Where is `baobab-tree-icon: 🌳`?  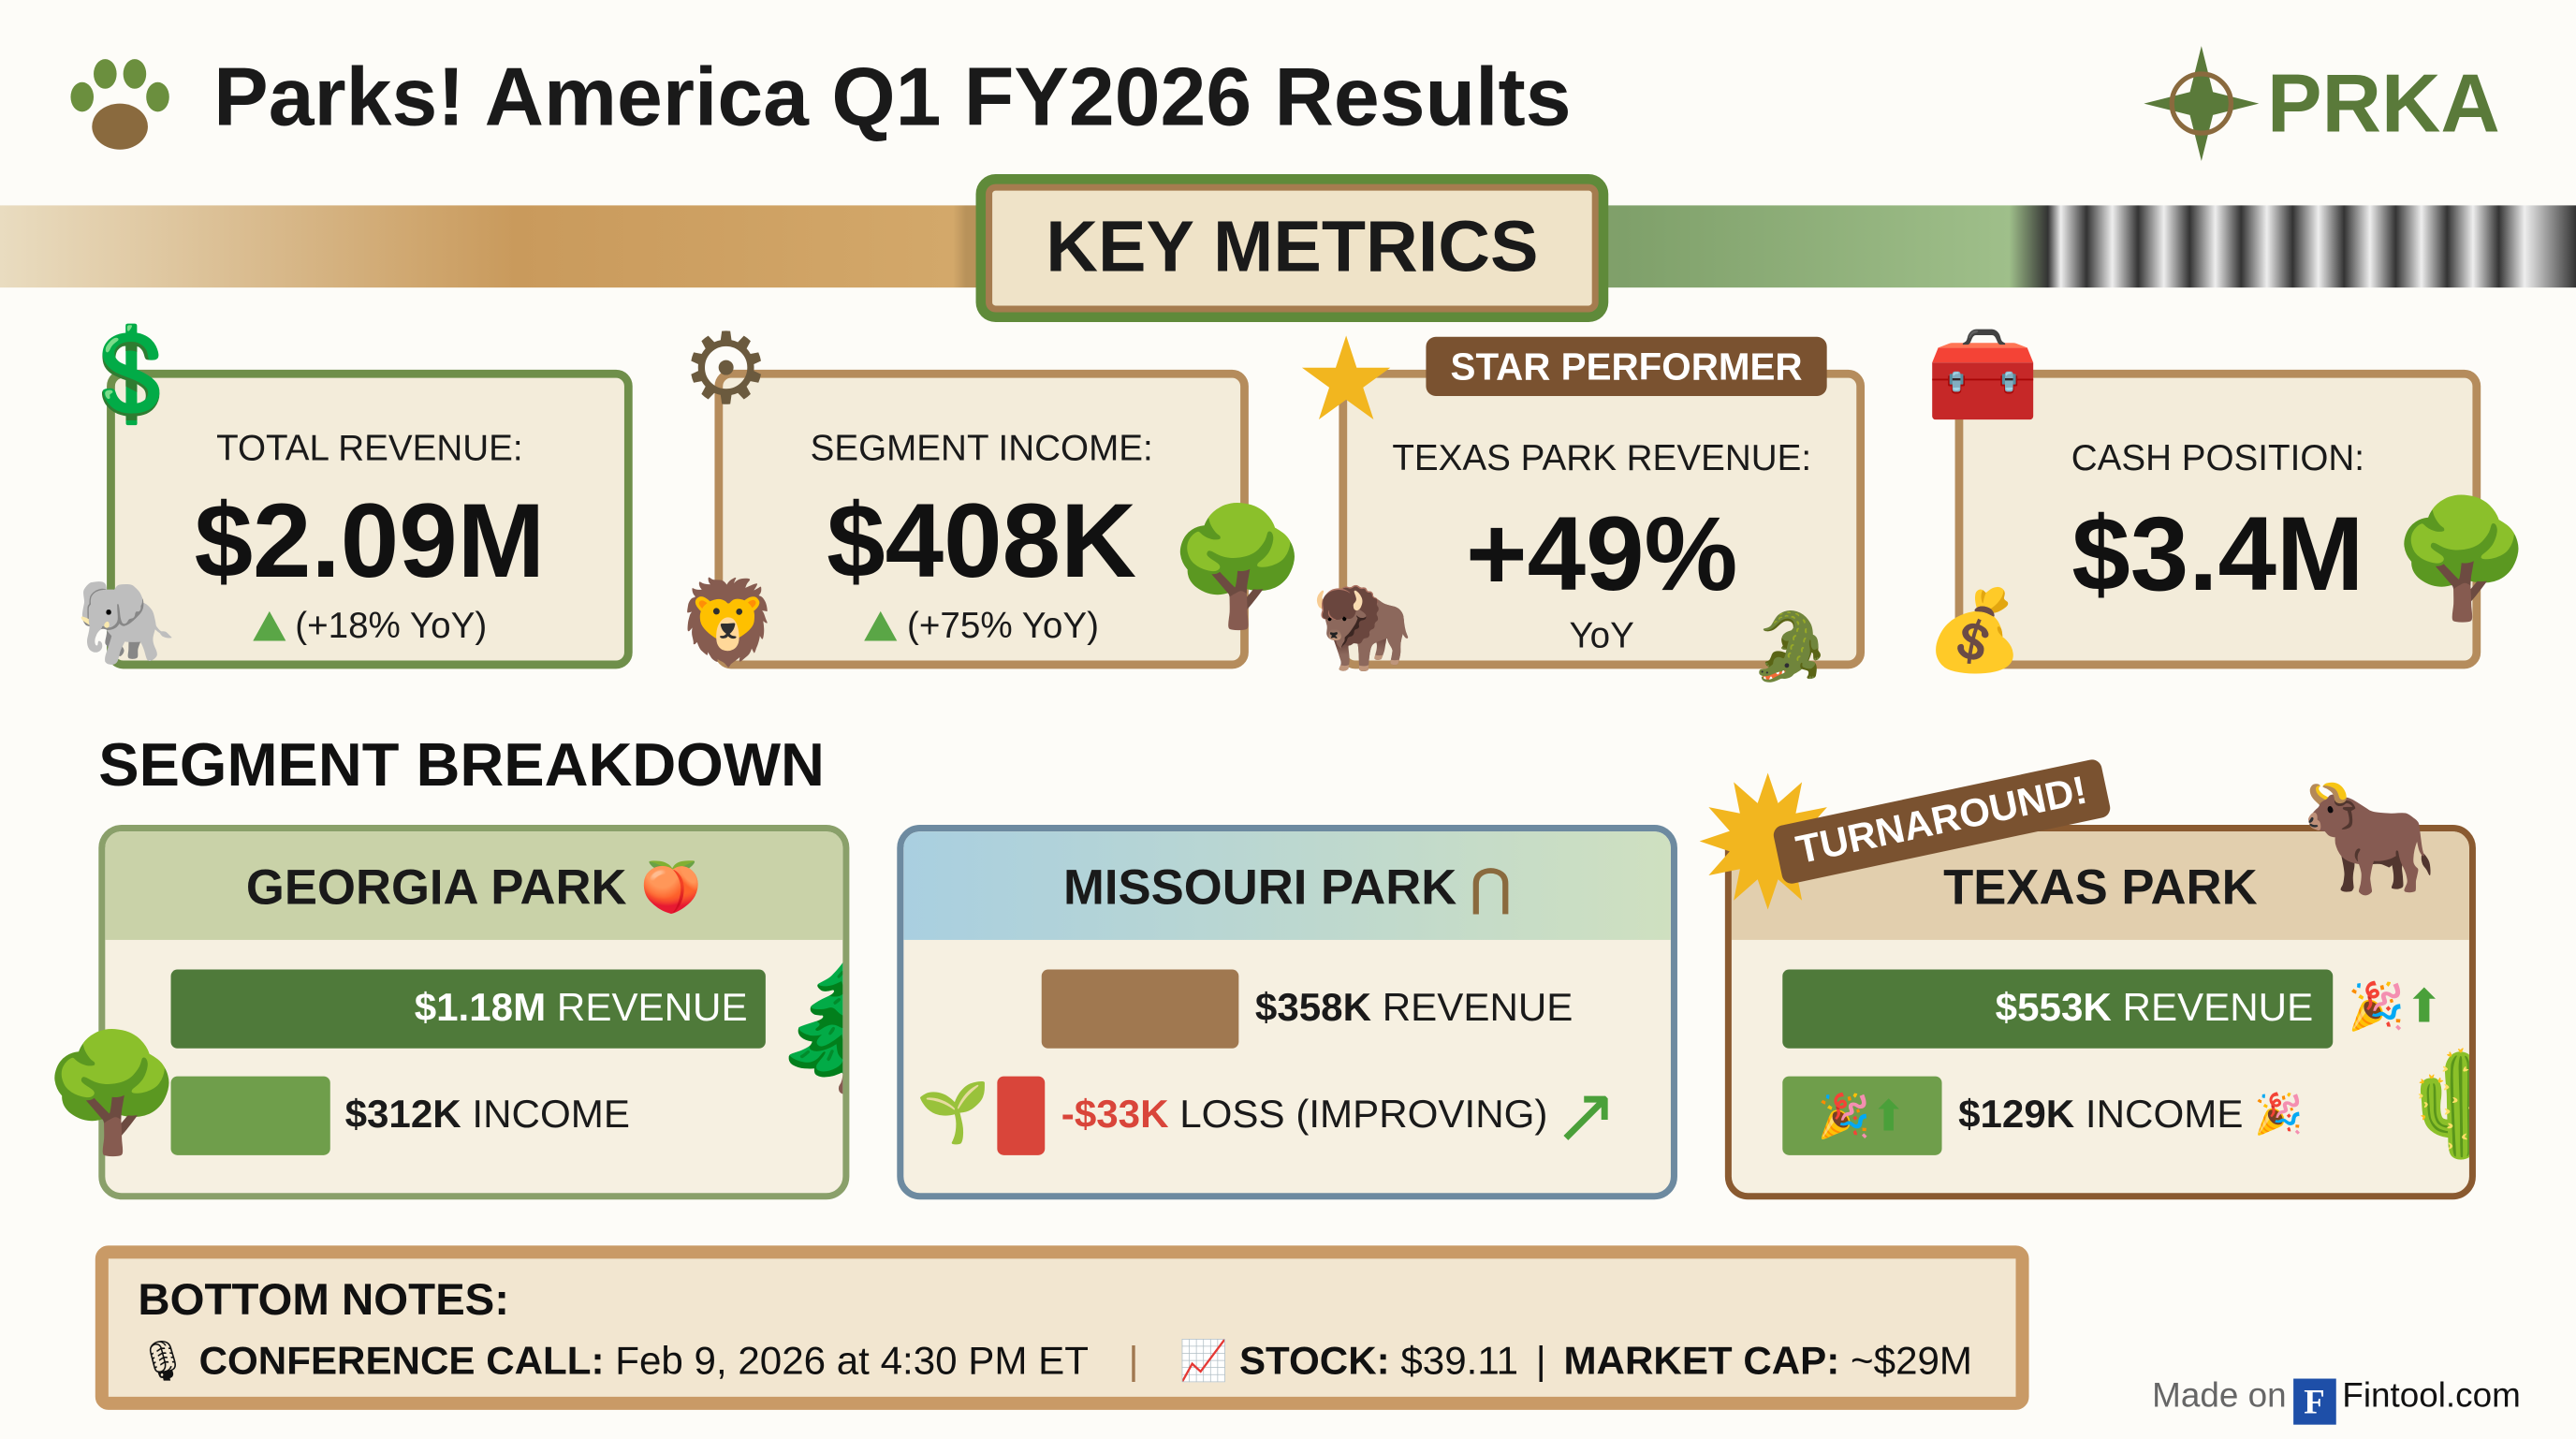
baobab-tree-icon: 🌳 is located at coordinates (2462, 559).